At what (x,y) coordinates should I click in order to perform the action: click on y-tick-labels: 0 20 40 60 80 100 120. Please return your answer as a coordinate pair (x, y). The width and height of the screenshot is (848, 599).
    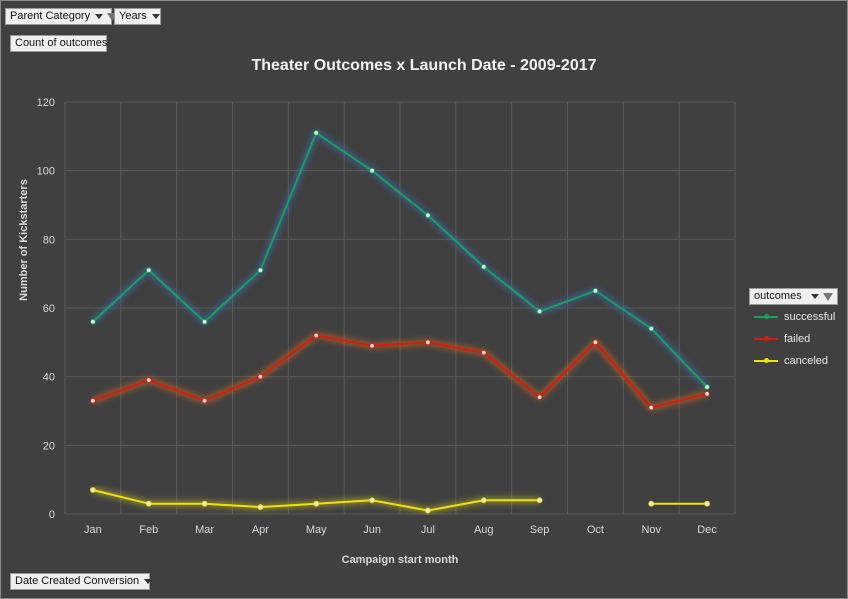
    Looking at the image, I should click on (46, 309).